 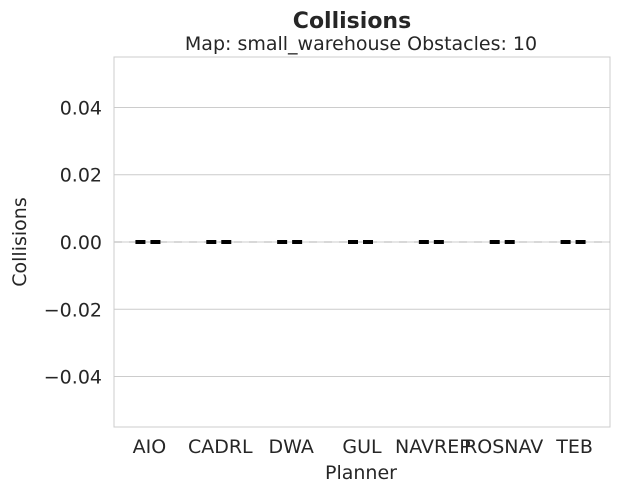 I want to click on chart-title: Collisions, so click(x=352, y=21).